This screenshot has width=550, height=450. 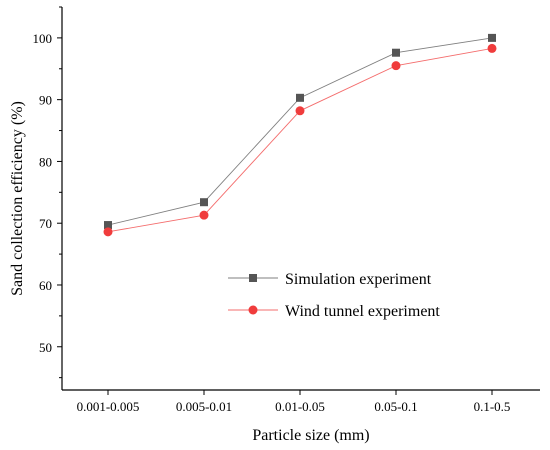 What do you see at coordinates (45, 161) in the screenshot?
I see `y-tick-label: 80` at bounding box center [45, 161].